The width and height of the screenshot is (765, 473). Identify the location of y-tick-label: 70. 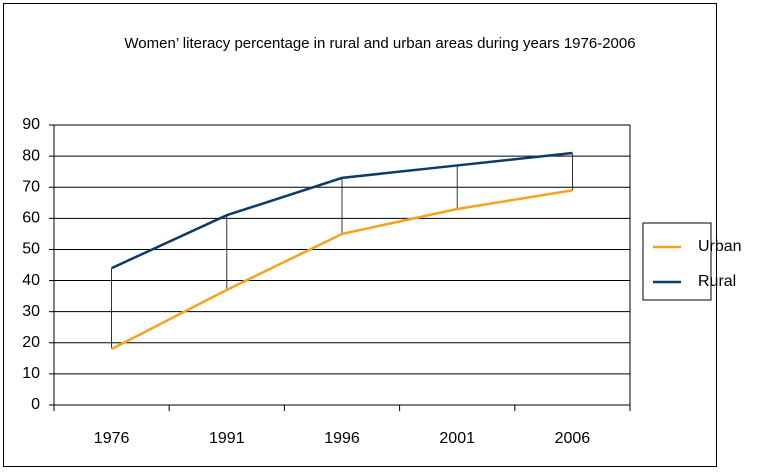
(31, 186).